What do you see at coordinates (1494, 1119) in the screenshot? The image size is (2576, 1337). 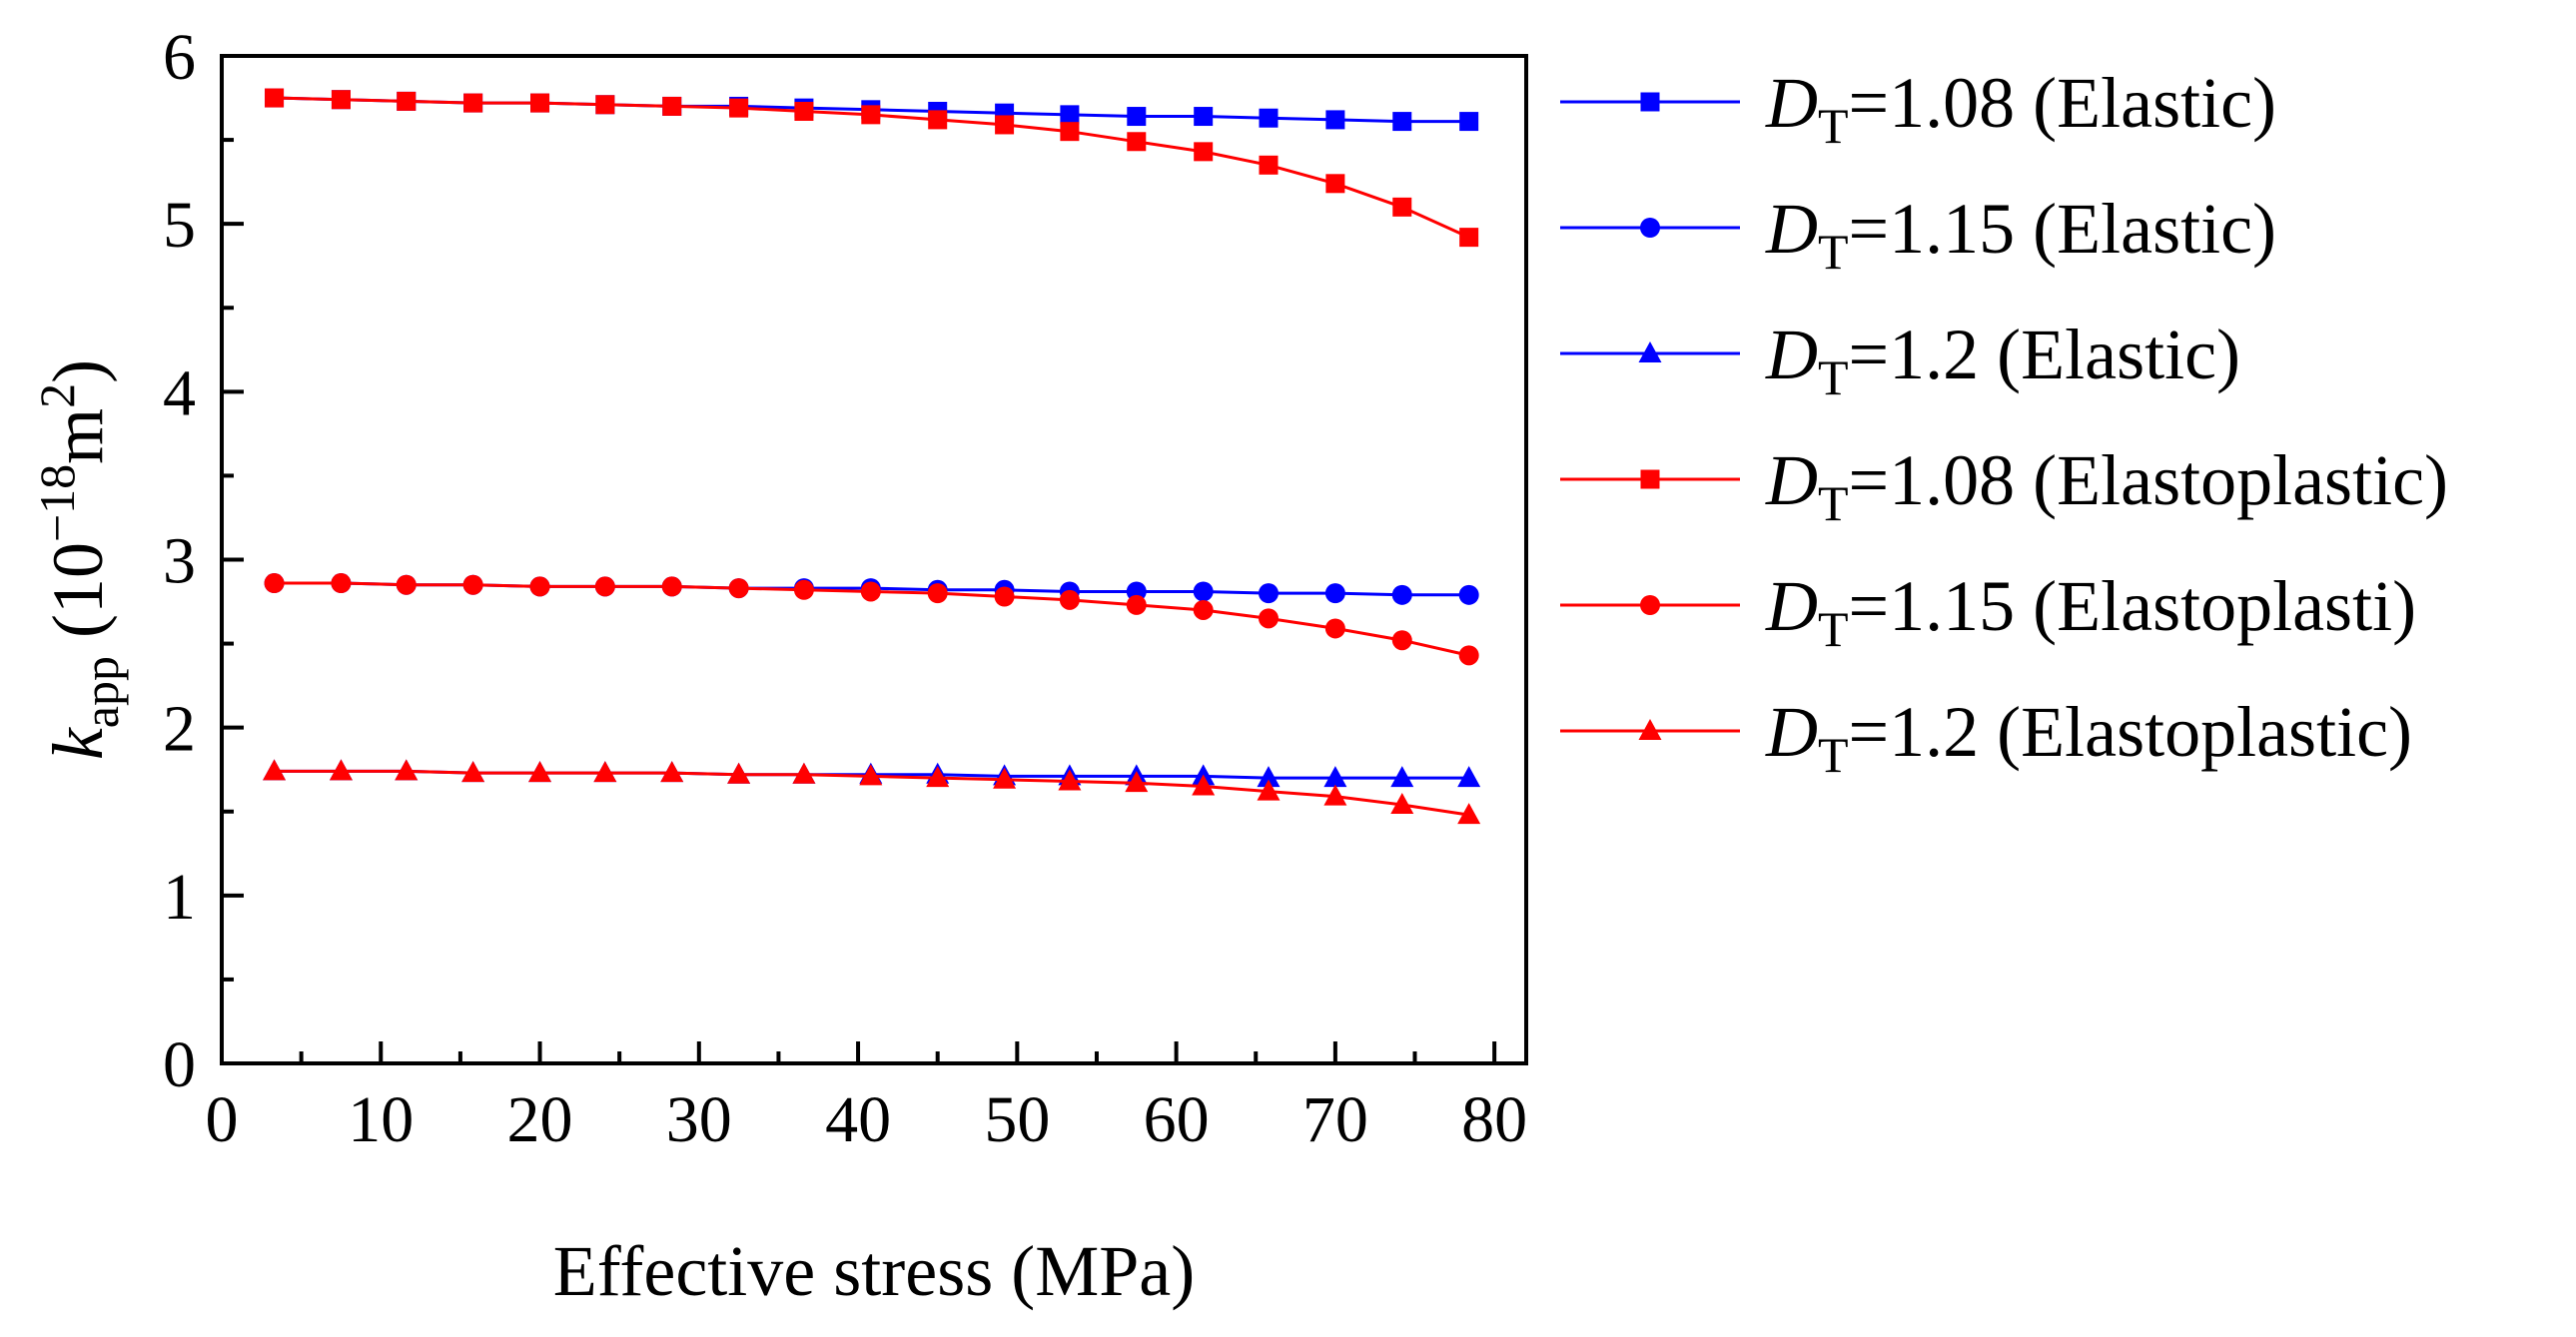 I see `x-tick-label: 80` at bounding box center [1494, 1119].